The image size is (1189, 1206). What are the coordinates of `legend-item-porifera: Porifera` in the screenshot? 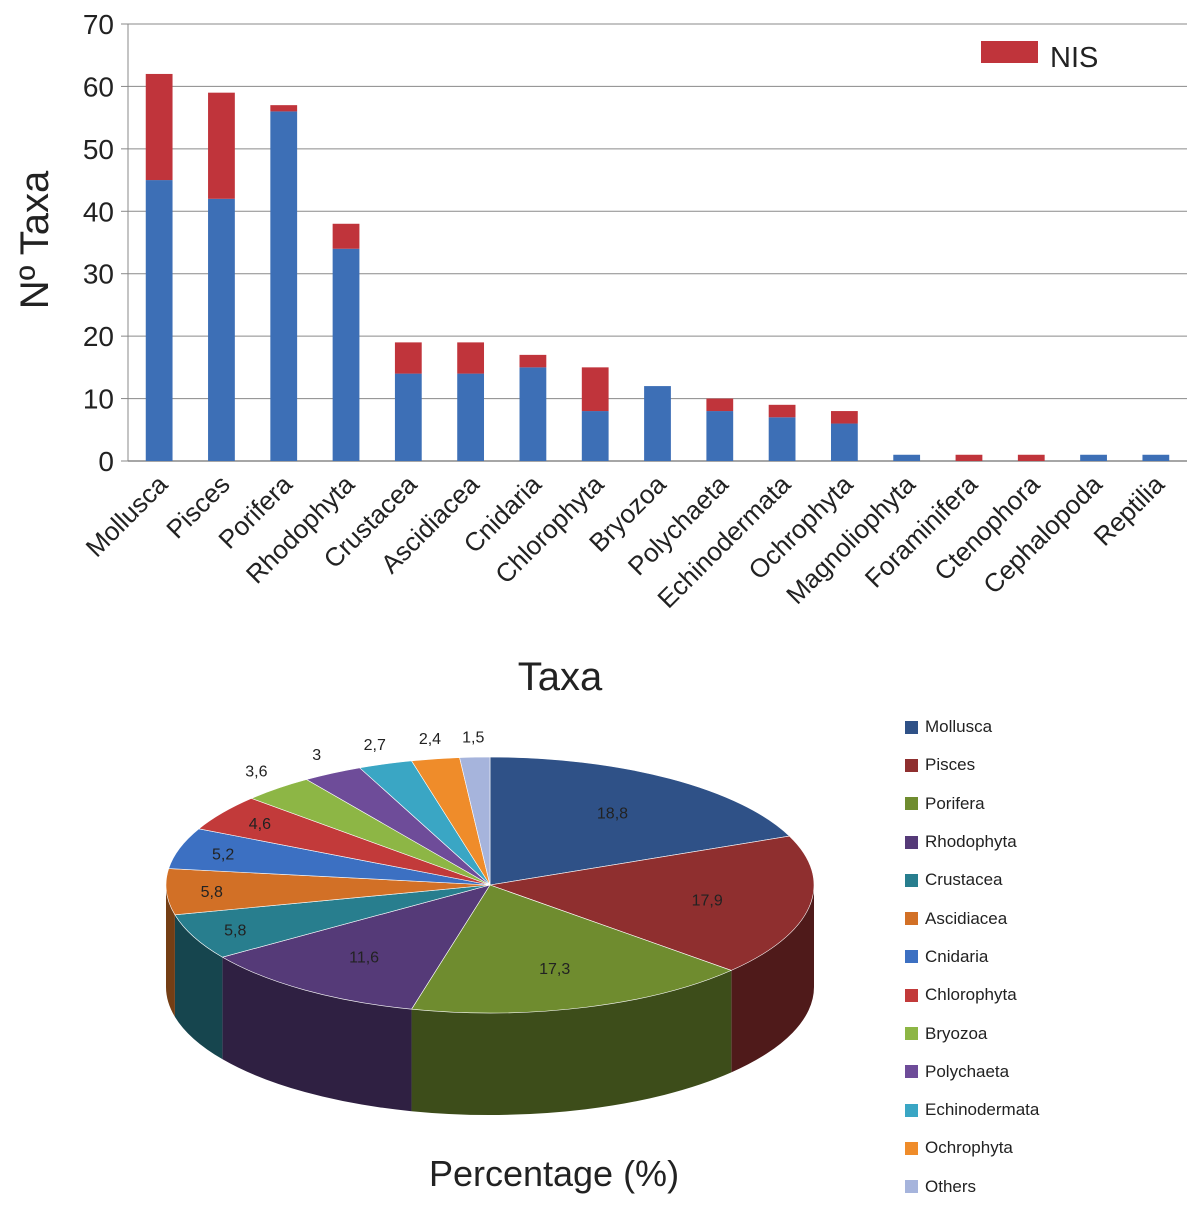 It's located at (1040, 804).